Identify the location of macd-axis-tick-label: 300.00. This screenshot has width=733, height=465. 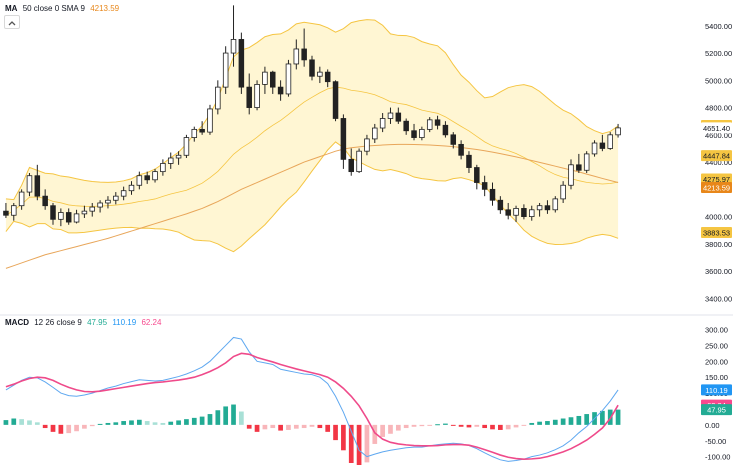
(716, 330).